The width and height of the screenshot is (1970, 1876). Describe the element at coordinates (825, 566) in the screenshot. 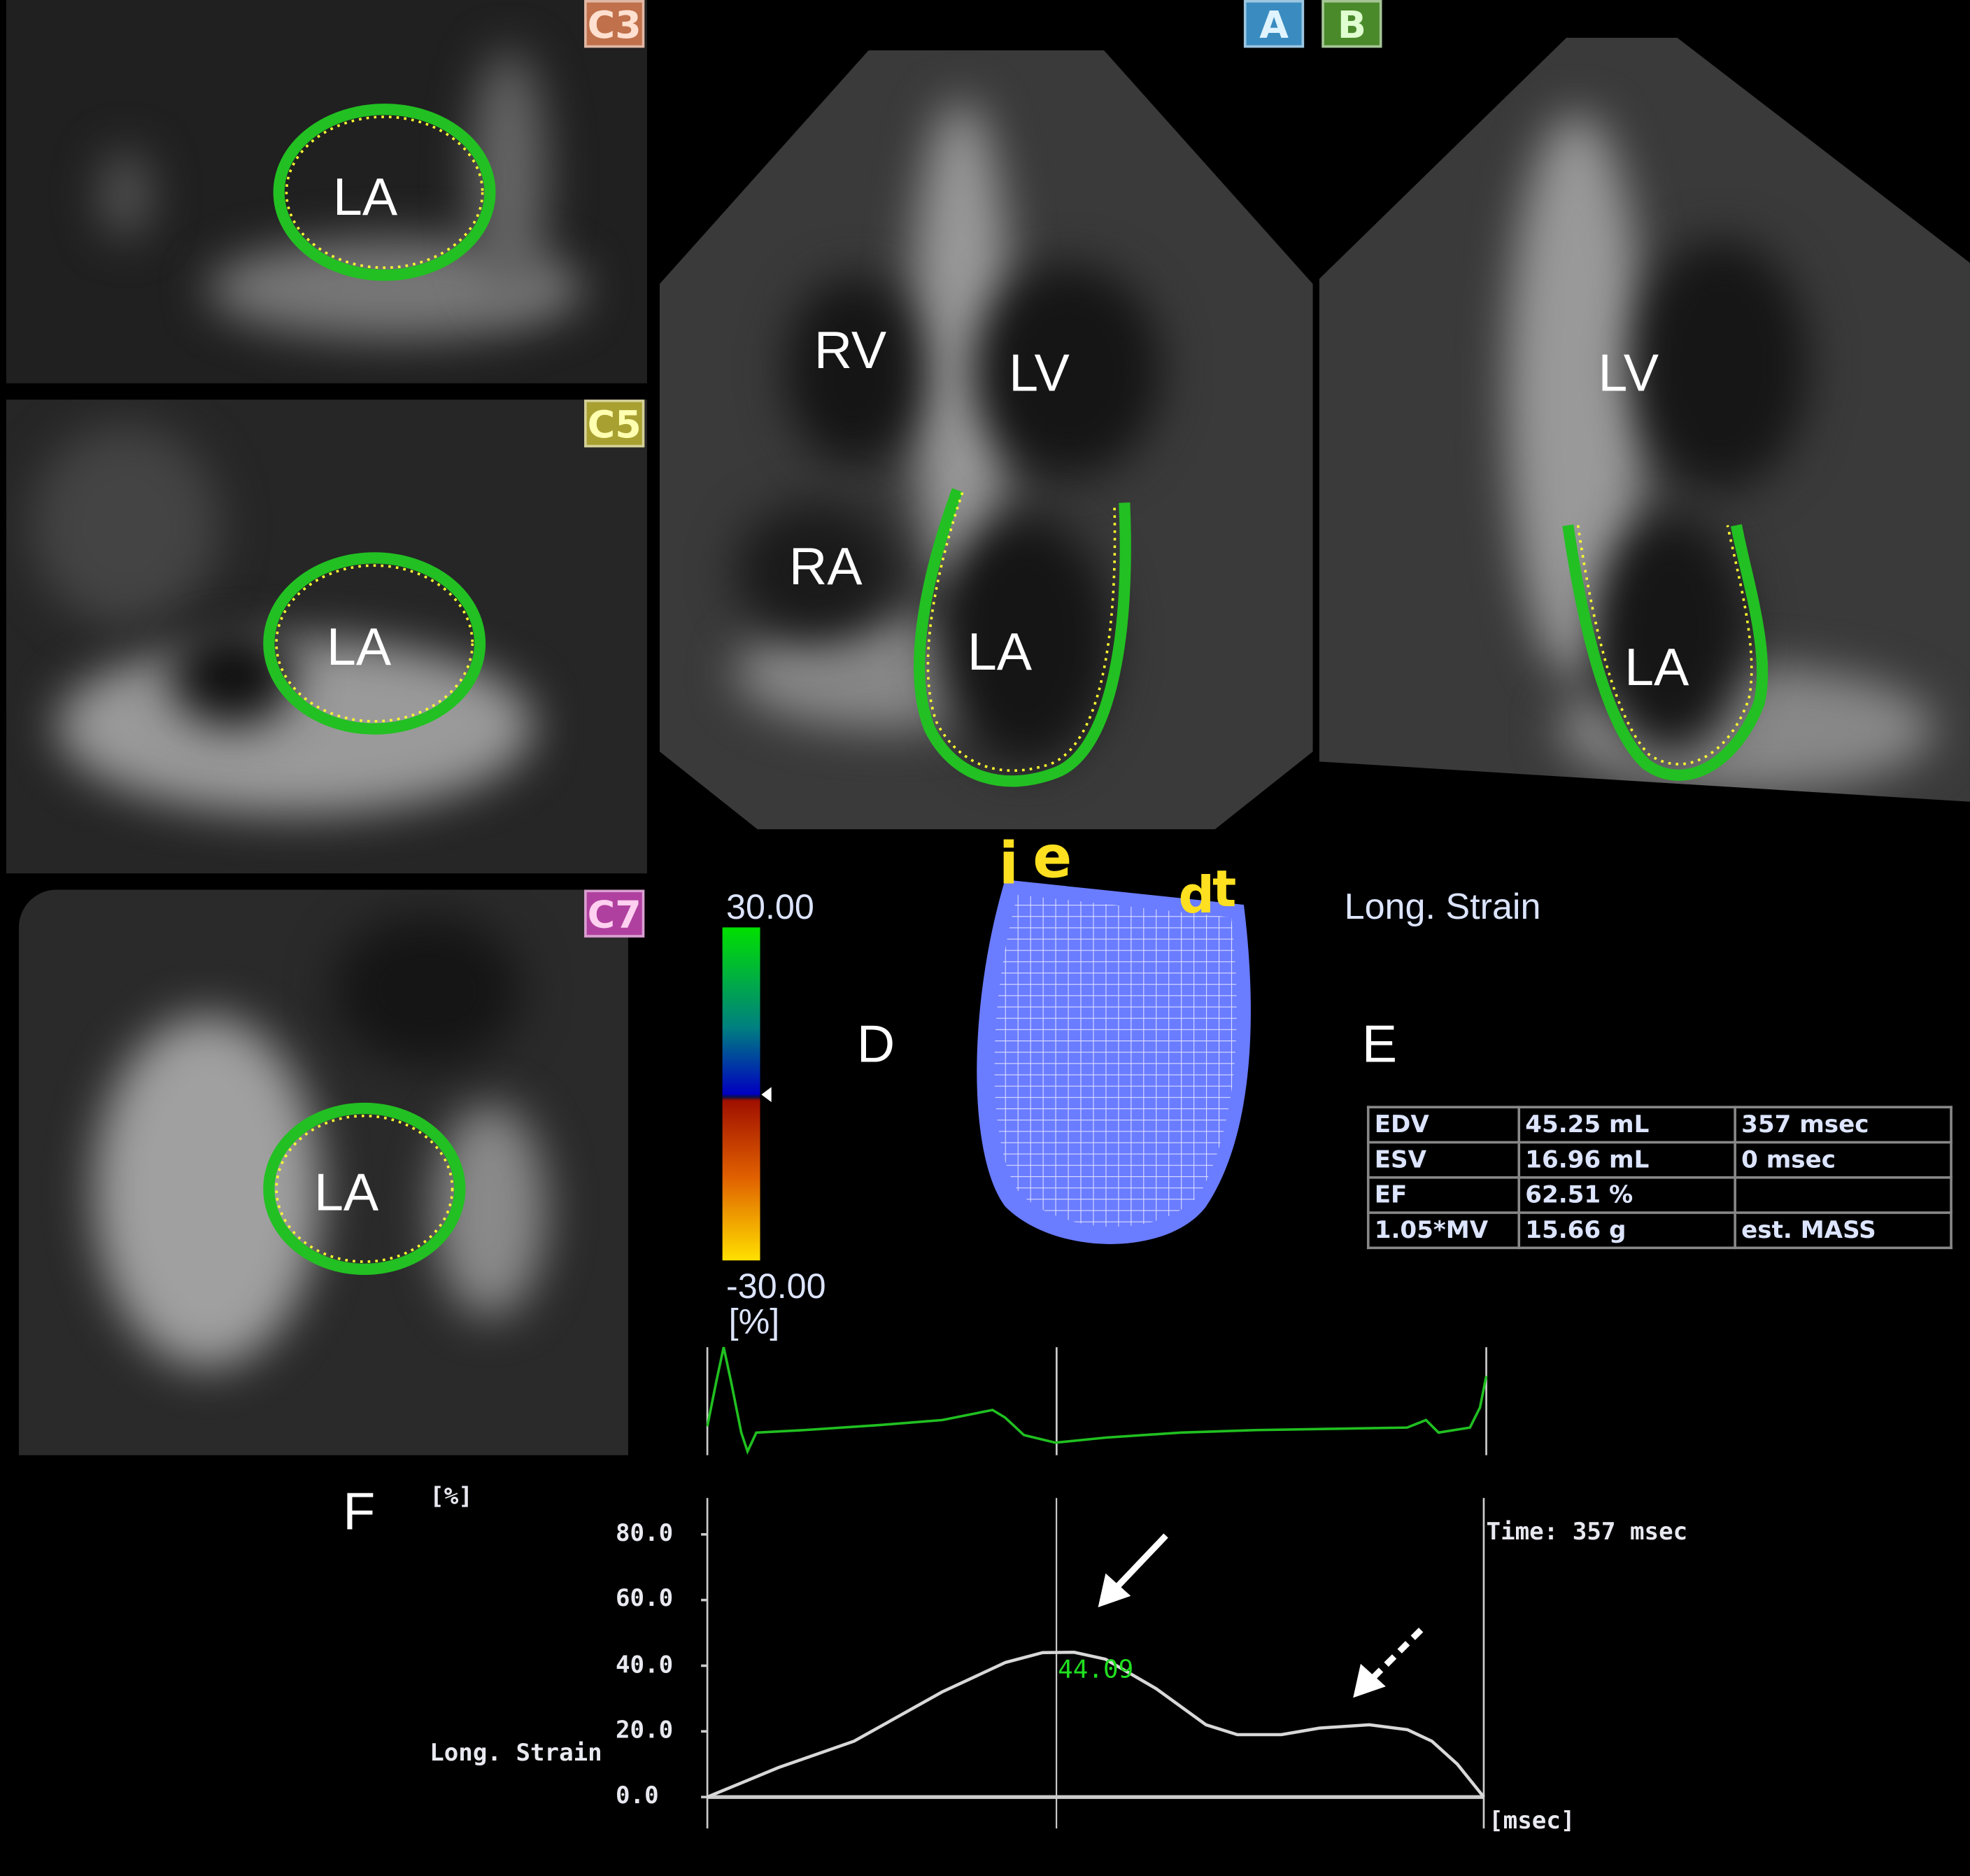

I see `ra-label: RA` at that location.